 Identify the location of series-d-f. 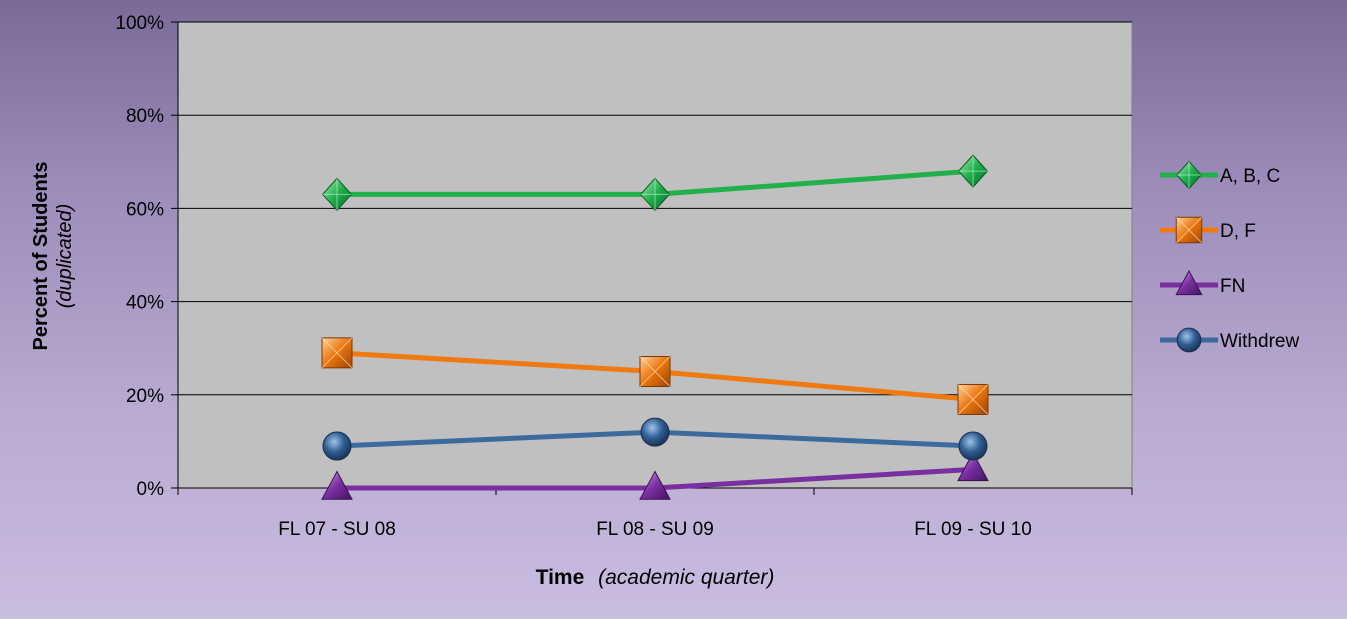
(655, 376).